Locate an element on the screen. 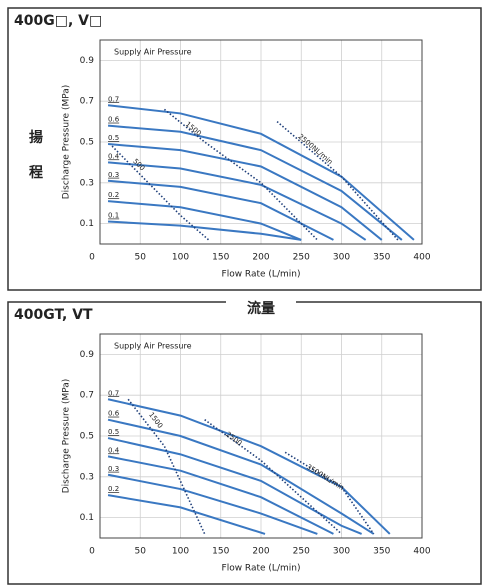 Image resolution: width=489 pixels, height=587 pixels. flow-label-bg is located at coordinates (261, 307).